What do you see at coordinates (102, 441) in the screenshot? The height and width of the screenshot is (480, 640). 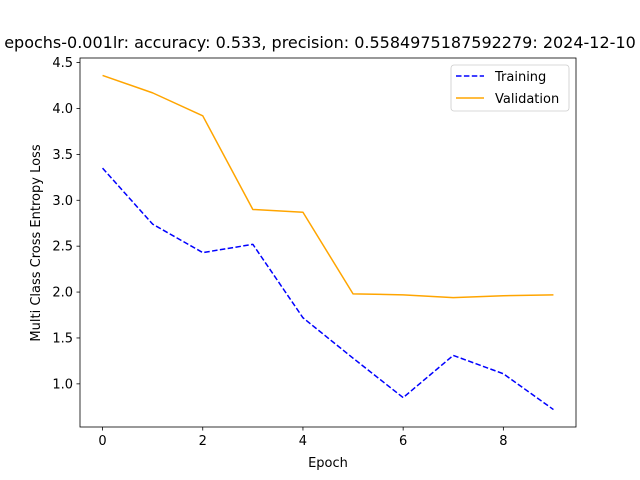 I see `x-tick-label: 0` at bounding box center [102, 441].